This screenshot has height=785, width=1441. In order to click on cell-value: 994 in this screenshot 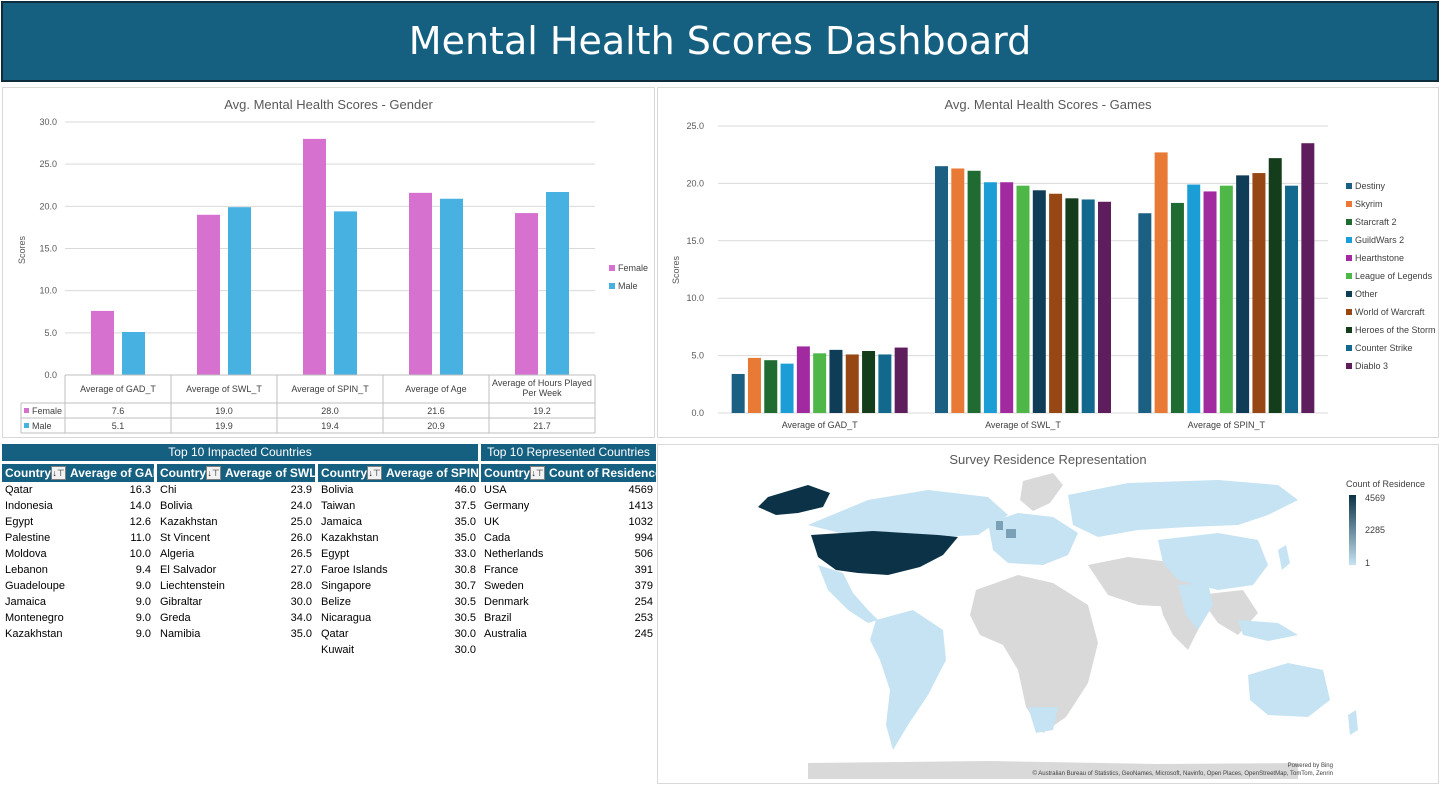, I will do `click(643, 538)`.